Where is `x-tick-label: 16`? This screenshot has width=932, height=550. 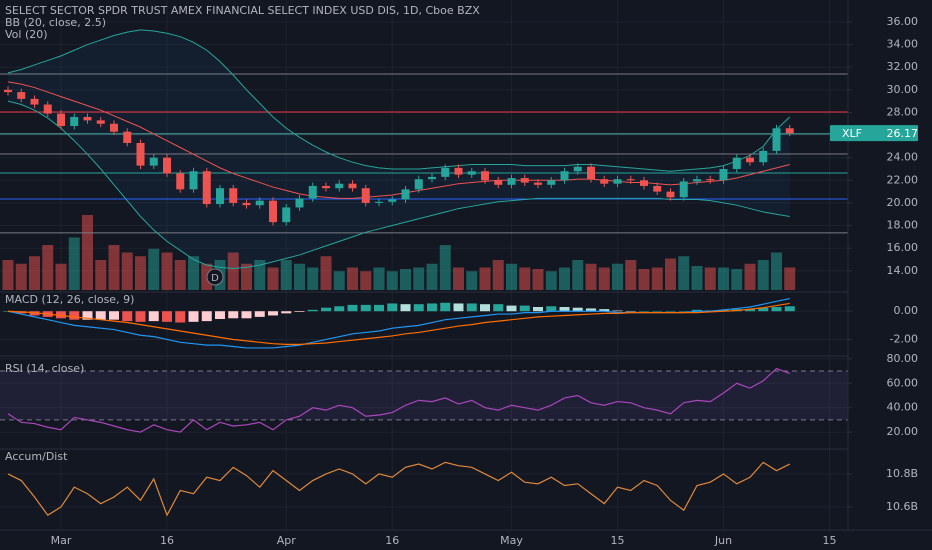 x-tick-label: 16 is located at coordinates (392, 540).